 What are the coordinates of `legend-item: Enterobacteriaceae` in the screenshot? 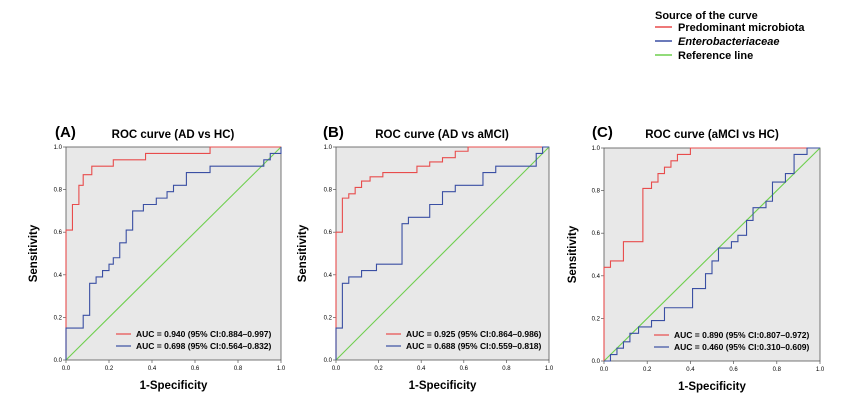 It's located at (717, 42).